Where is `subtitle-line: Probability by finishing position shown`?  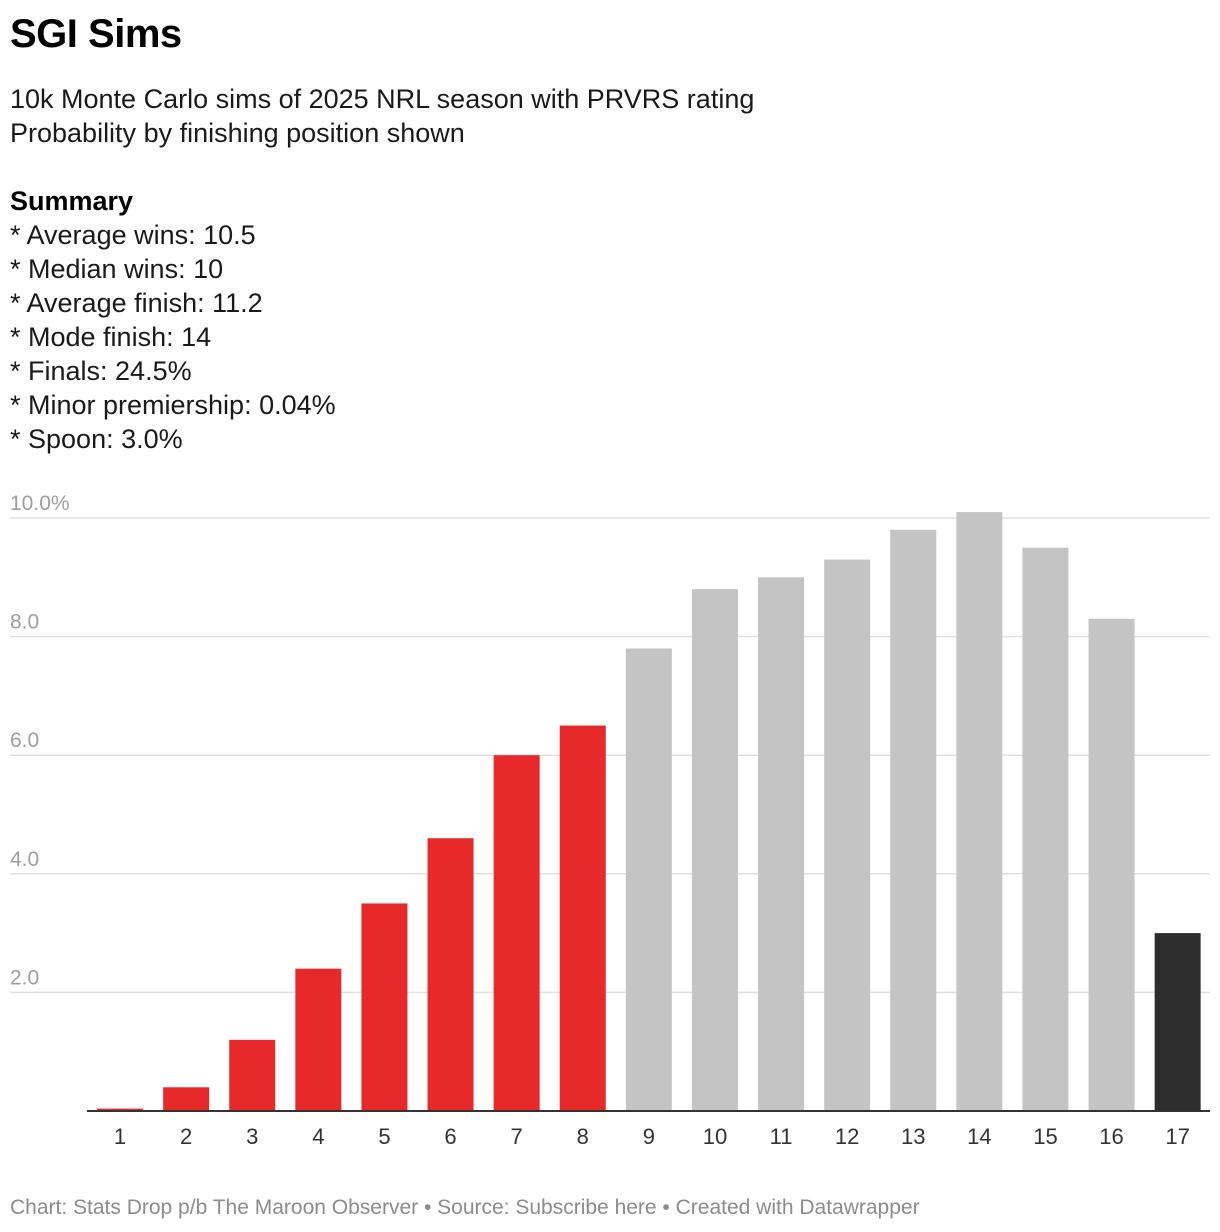
subtitle-line: Probability by finishing position shown is located at coordinates (237, 133).